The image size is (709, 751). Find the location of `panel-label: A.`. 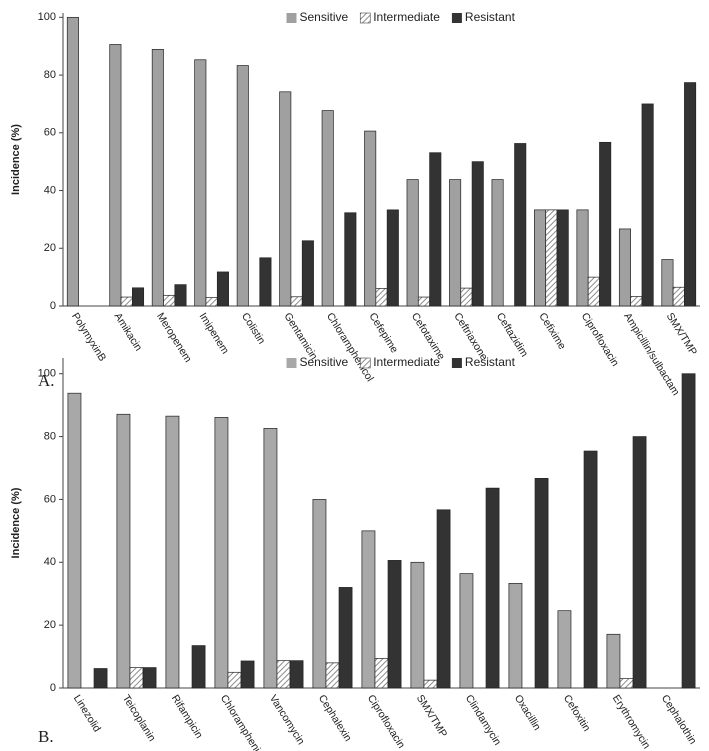

panel-label: A. is located at coordinates (46, 380).